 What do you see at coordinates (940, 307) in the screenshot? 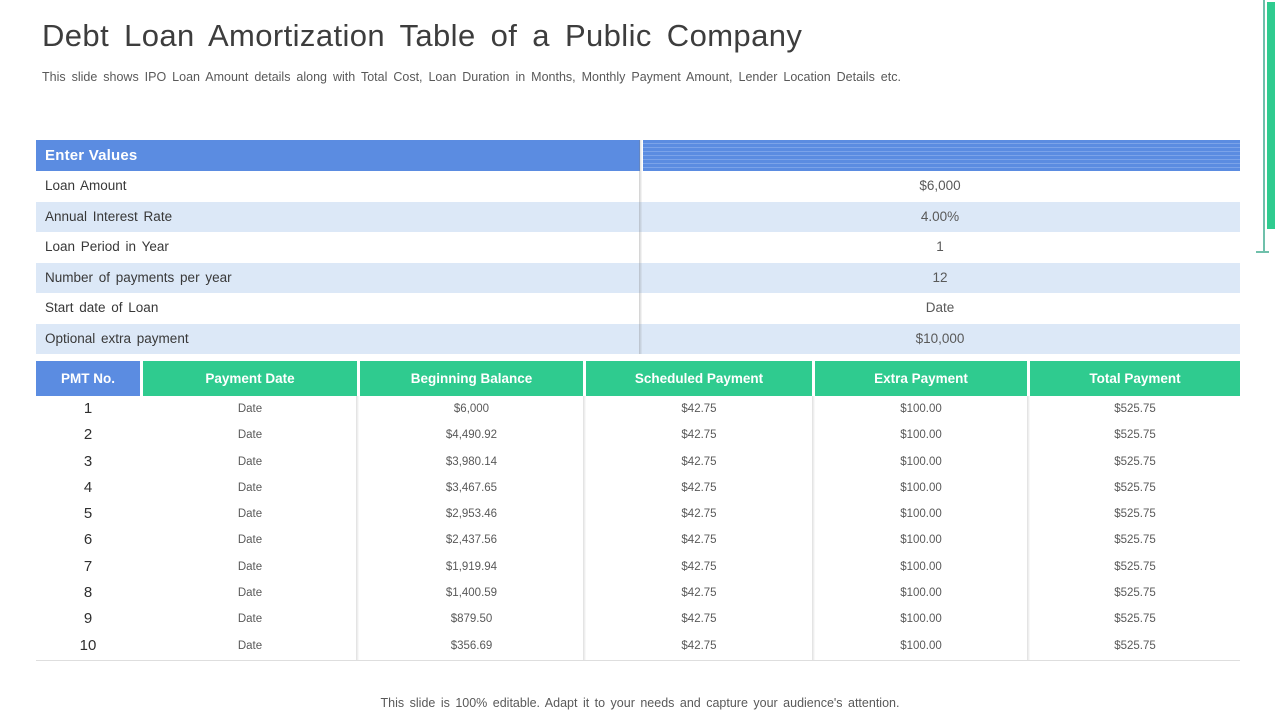
I see `field-value: Date` at bounding box center [940, 307].